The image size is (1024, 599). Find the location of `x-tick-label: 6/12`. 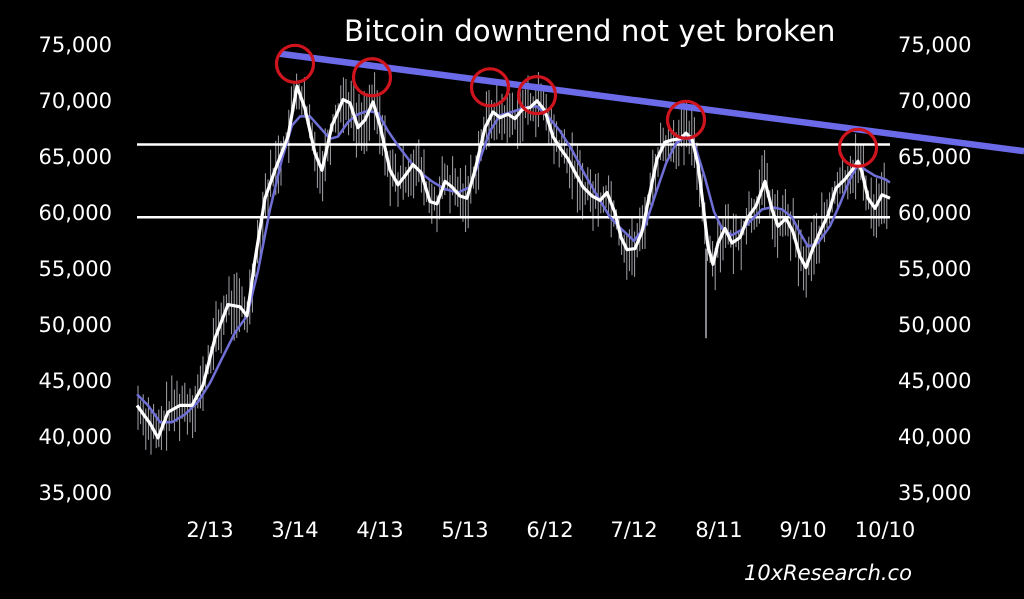

x-tick-label: 6/12 is located at coordinates (550, 530).